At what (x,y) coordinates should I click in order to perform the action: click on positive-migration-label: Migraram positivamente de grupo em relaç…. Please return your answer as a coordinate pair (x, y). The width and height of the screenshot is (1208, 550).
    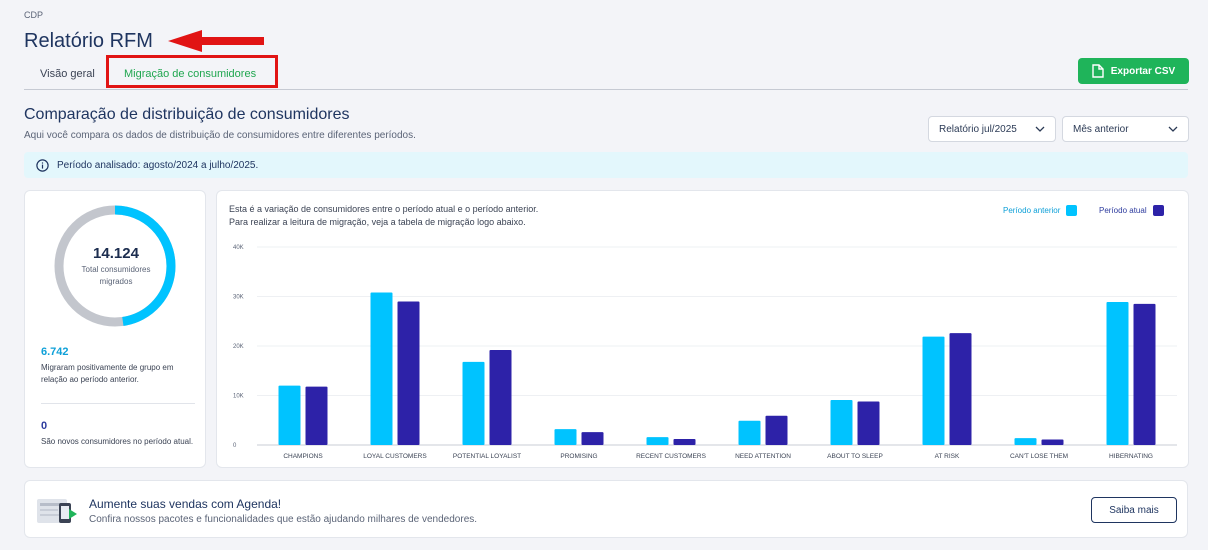
    Looking at the image, I should click on (107, 373).